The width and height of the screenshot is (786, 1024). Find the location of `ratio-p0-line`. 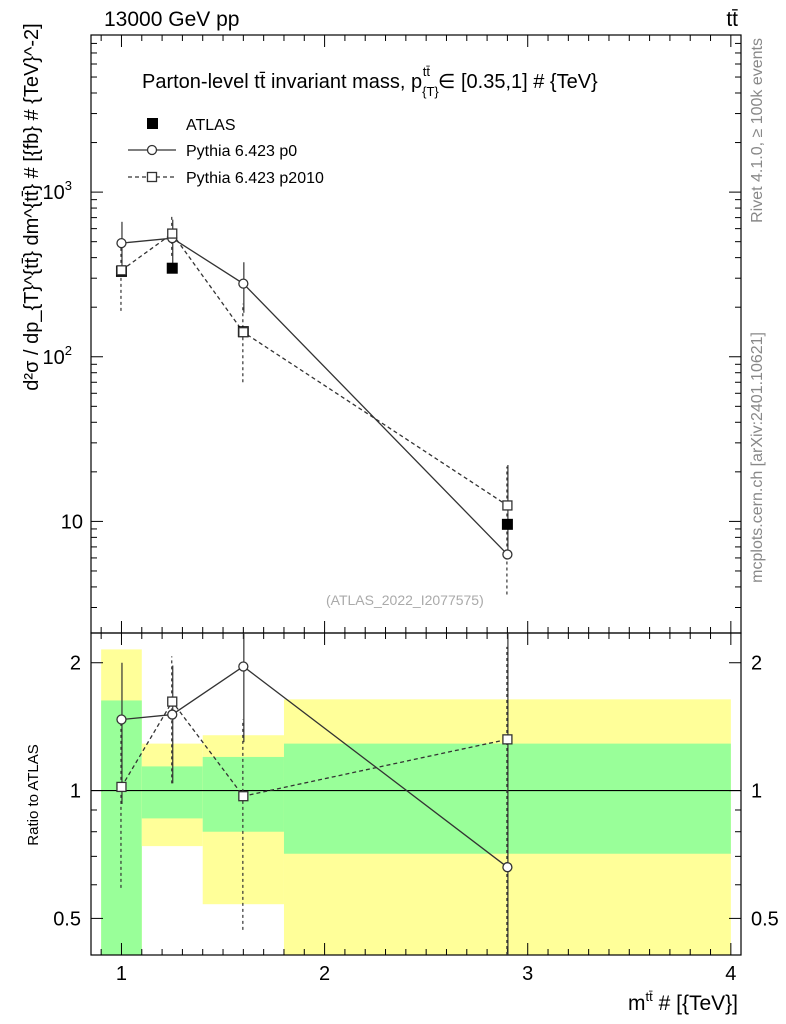

ratio-p0-line is located at coordinates (314, 766).